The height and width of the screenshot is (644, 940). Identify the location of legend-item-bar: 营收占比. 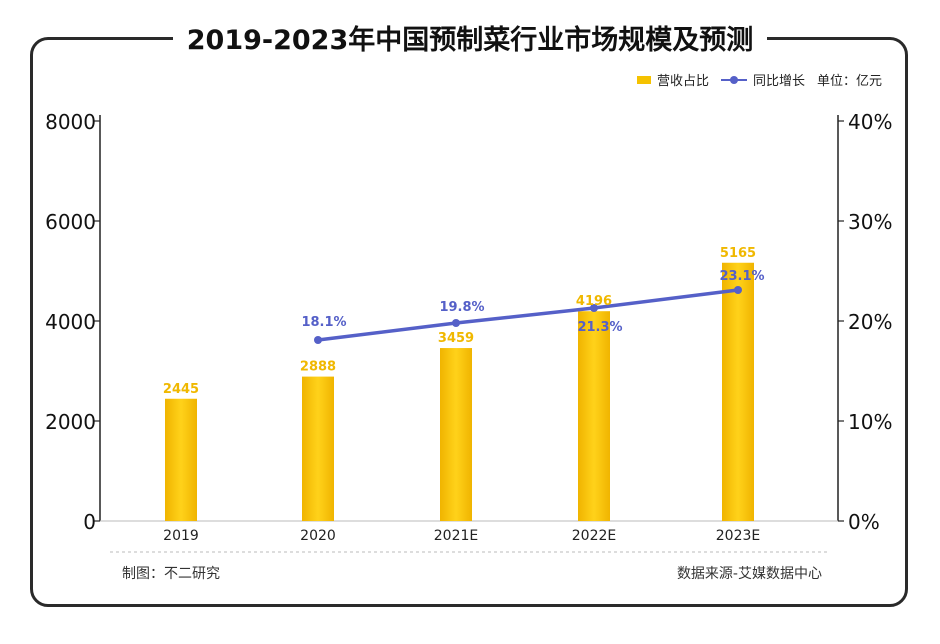
(672, 79).